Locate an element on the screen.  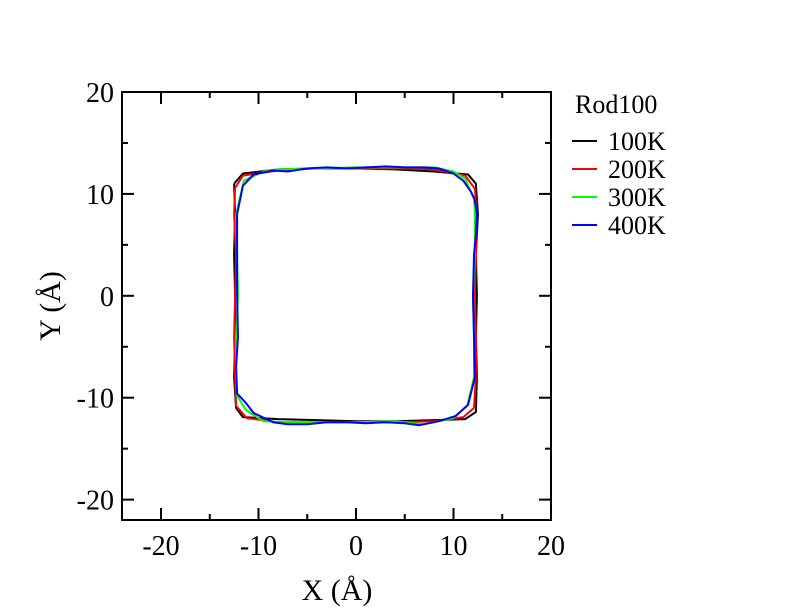
y-tick-label: -10 is located at coordinates (95, 399).